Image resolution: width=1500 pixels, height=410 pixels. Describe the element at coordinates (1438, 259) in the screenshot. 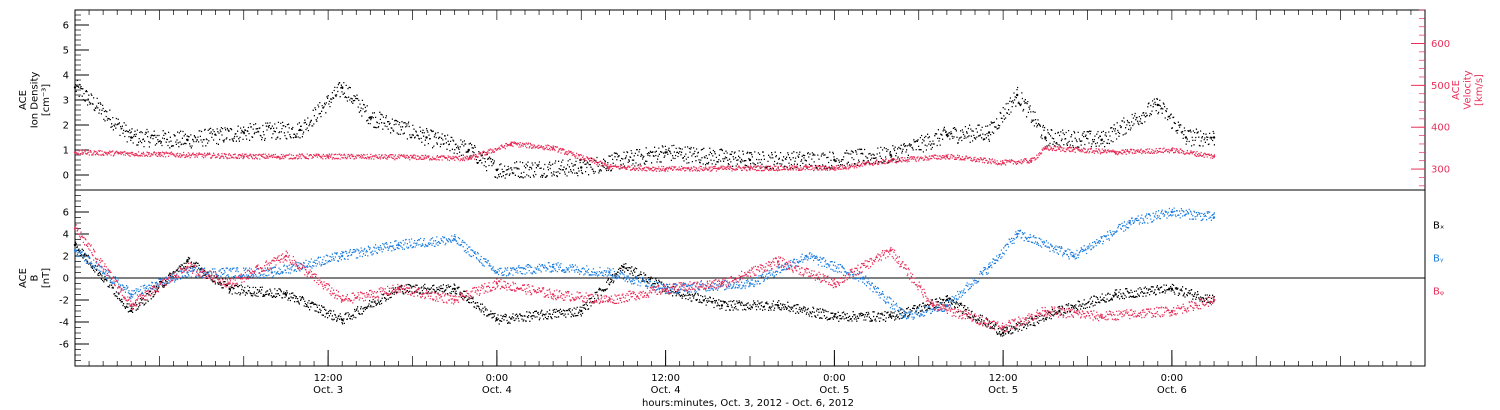

I see `legend-entry-by: Bᵧ` at that location.